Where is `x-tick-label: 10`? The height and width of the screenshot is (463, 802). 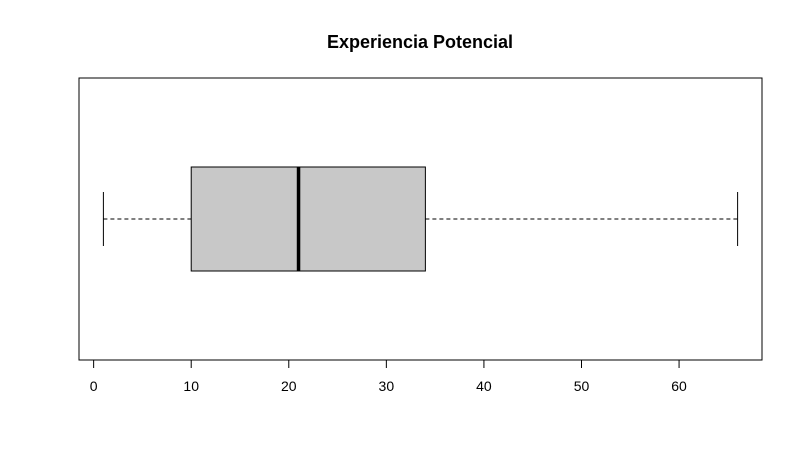
x-tick-label: 10 is located at coordinates (191, 386).